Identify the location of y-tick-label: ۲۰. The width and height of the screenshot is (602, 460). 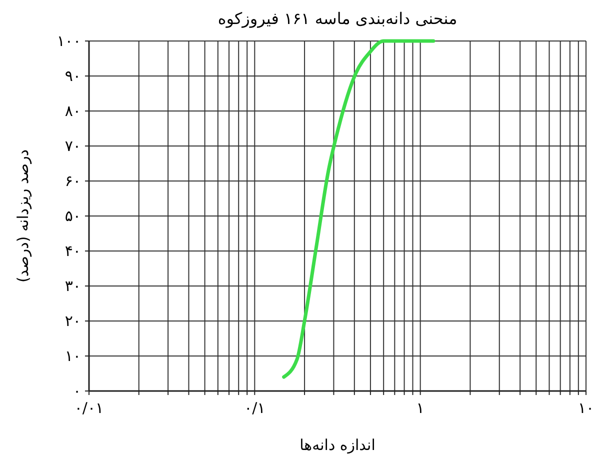
(72, 321).